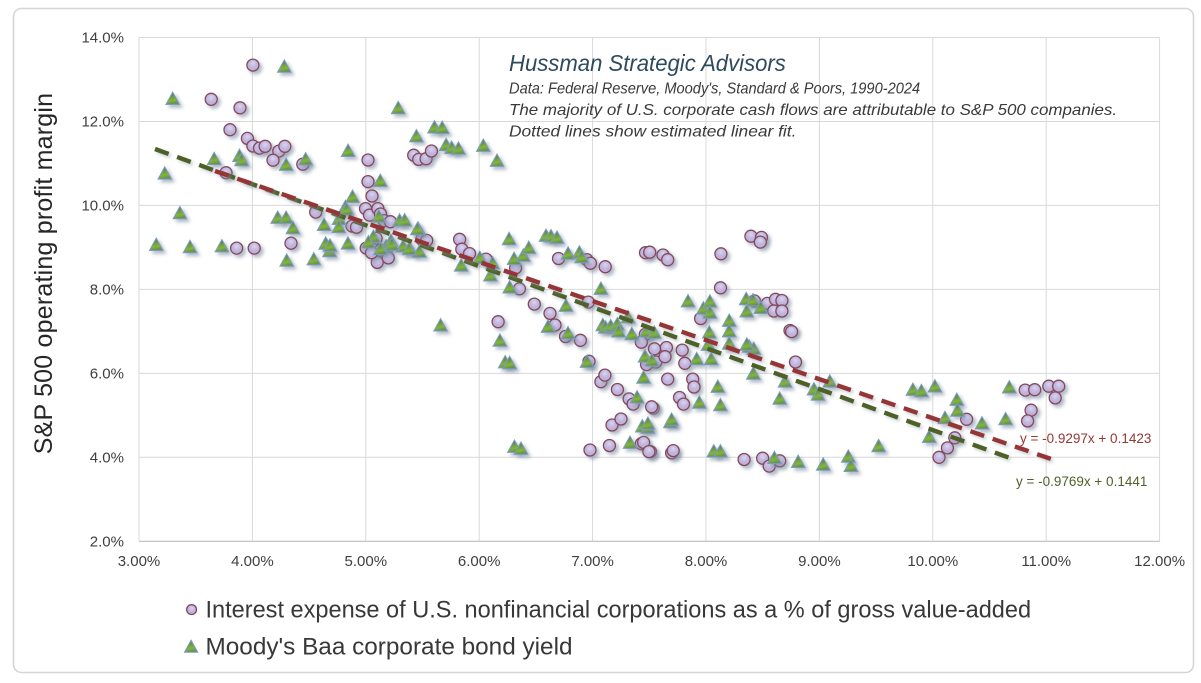  What do you see at coordinates (1081, 481) in the screenshot?
I see `svg-text: y = -0.9769x + 0.1441` at bounding box center [1081, 481].